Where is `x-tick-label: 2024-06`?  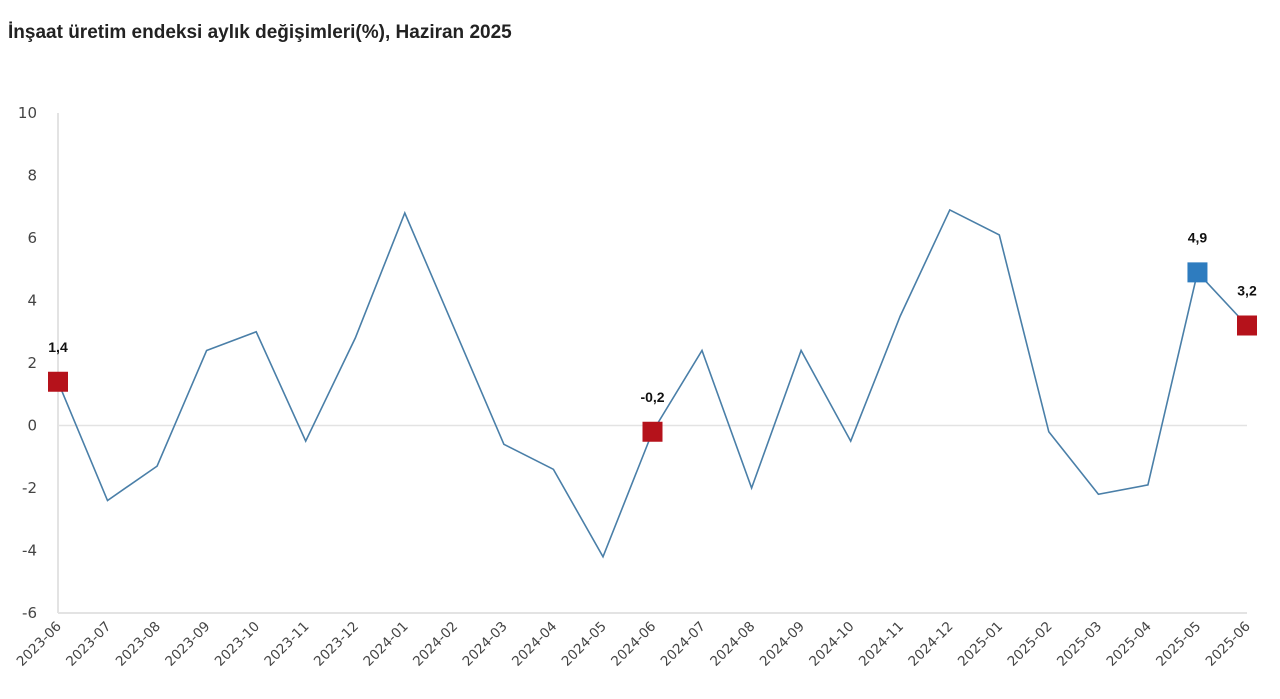 x-tick-label: 2024-06 is located at coordinates (633, 644).